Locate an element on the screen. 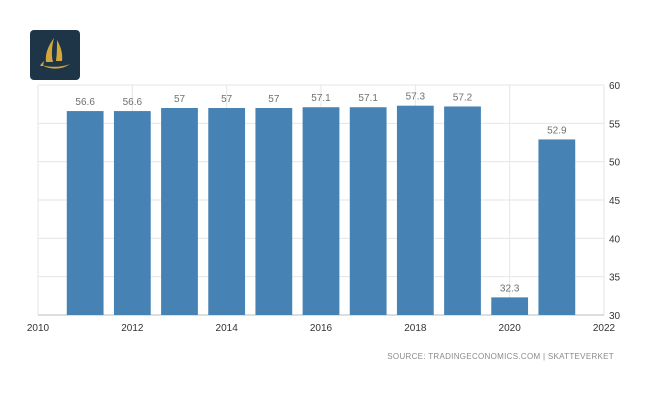  data-label-2012: 56.6 is located at coordinates (133, 102).